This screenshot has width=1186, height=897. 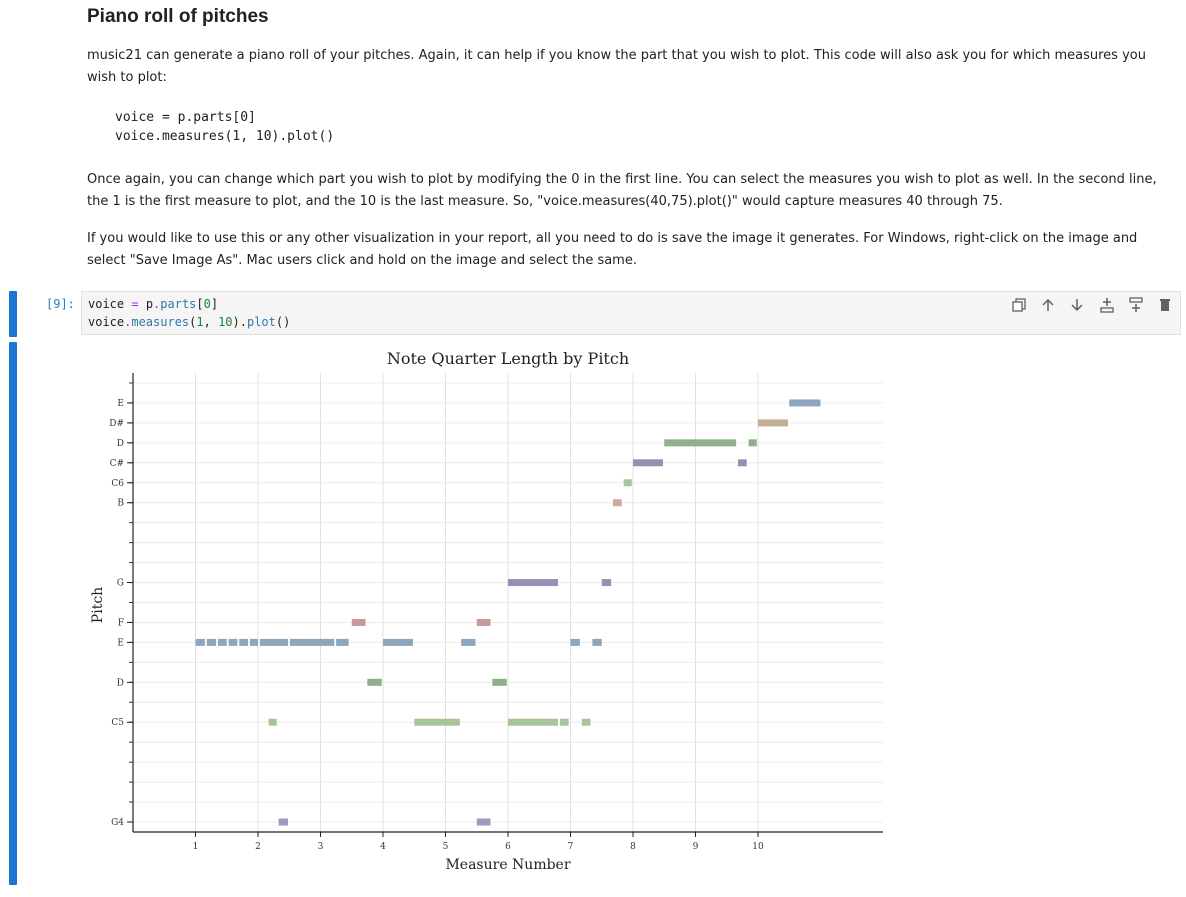 What do you see at coordinates (153, 304) in the screenshot?
I see `code-cell-line1: voice = p.parts[0]` at bounding box center [153, 304].